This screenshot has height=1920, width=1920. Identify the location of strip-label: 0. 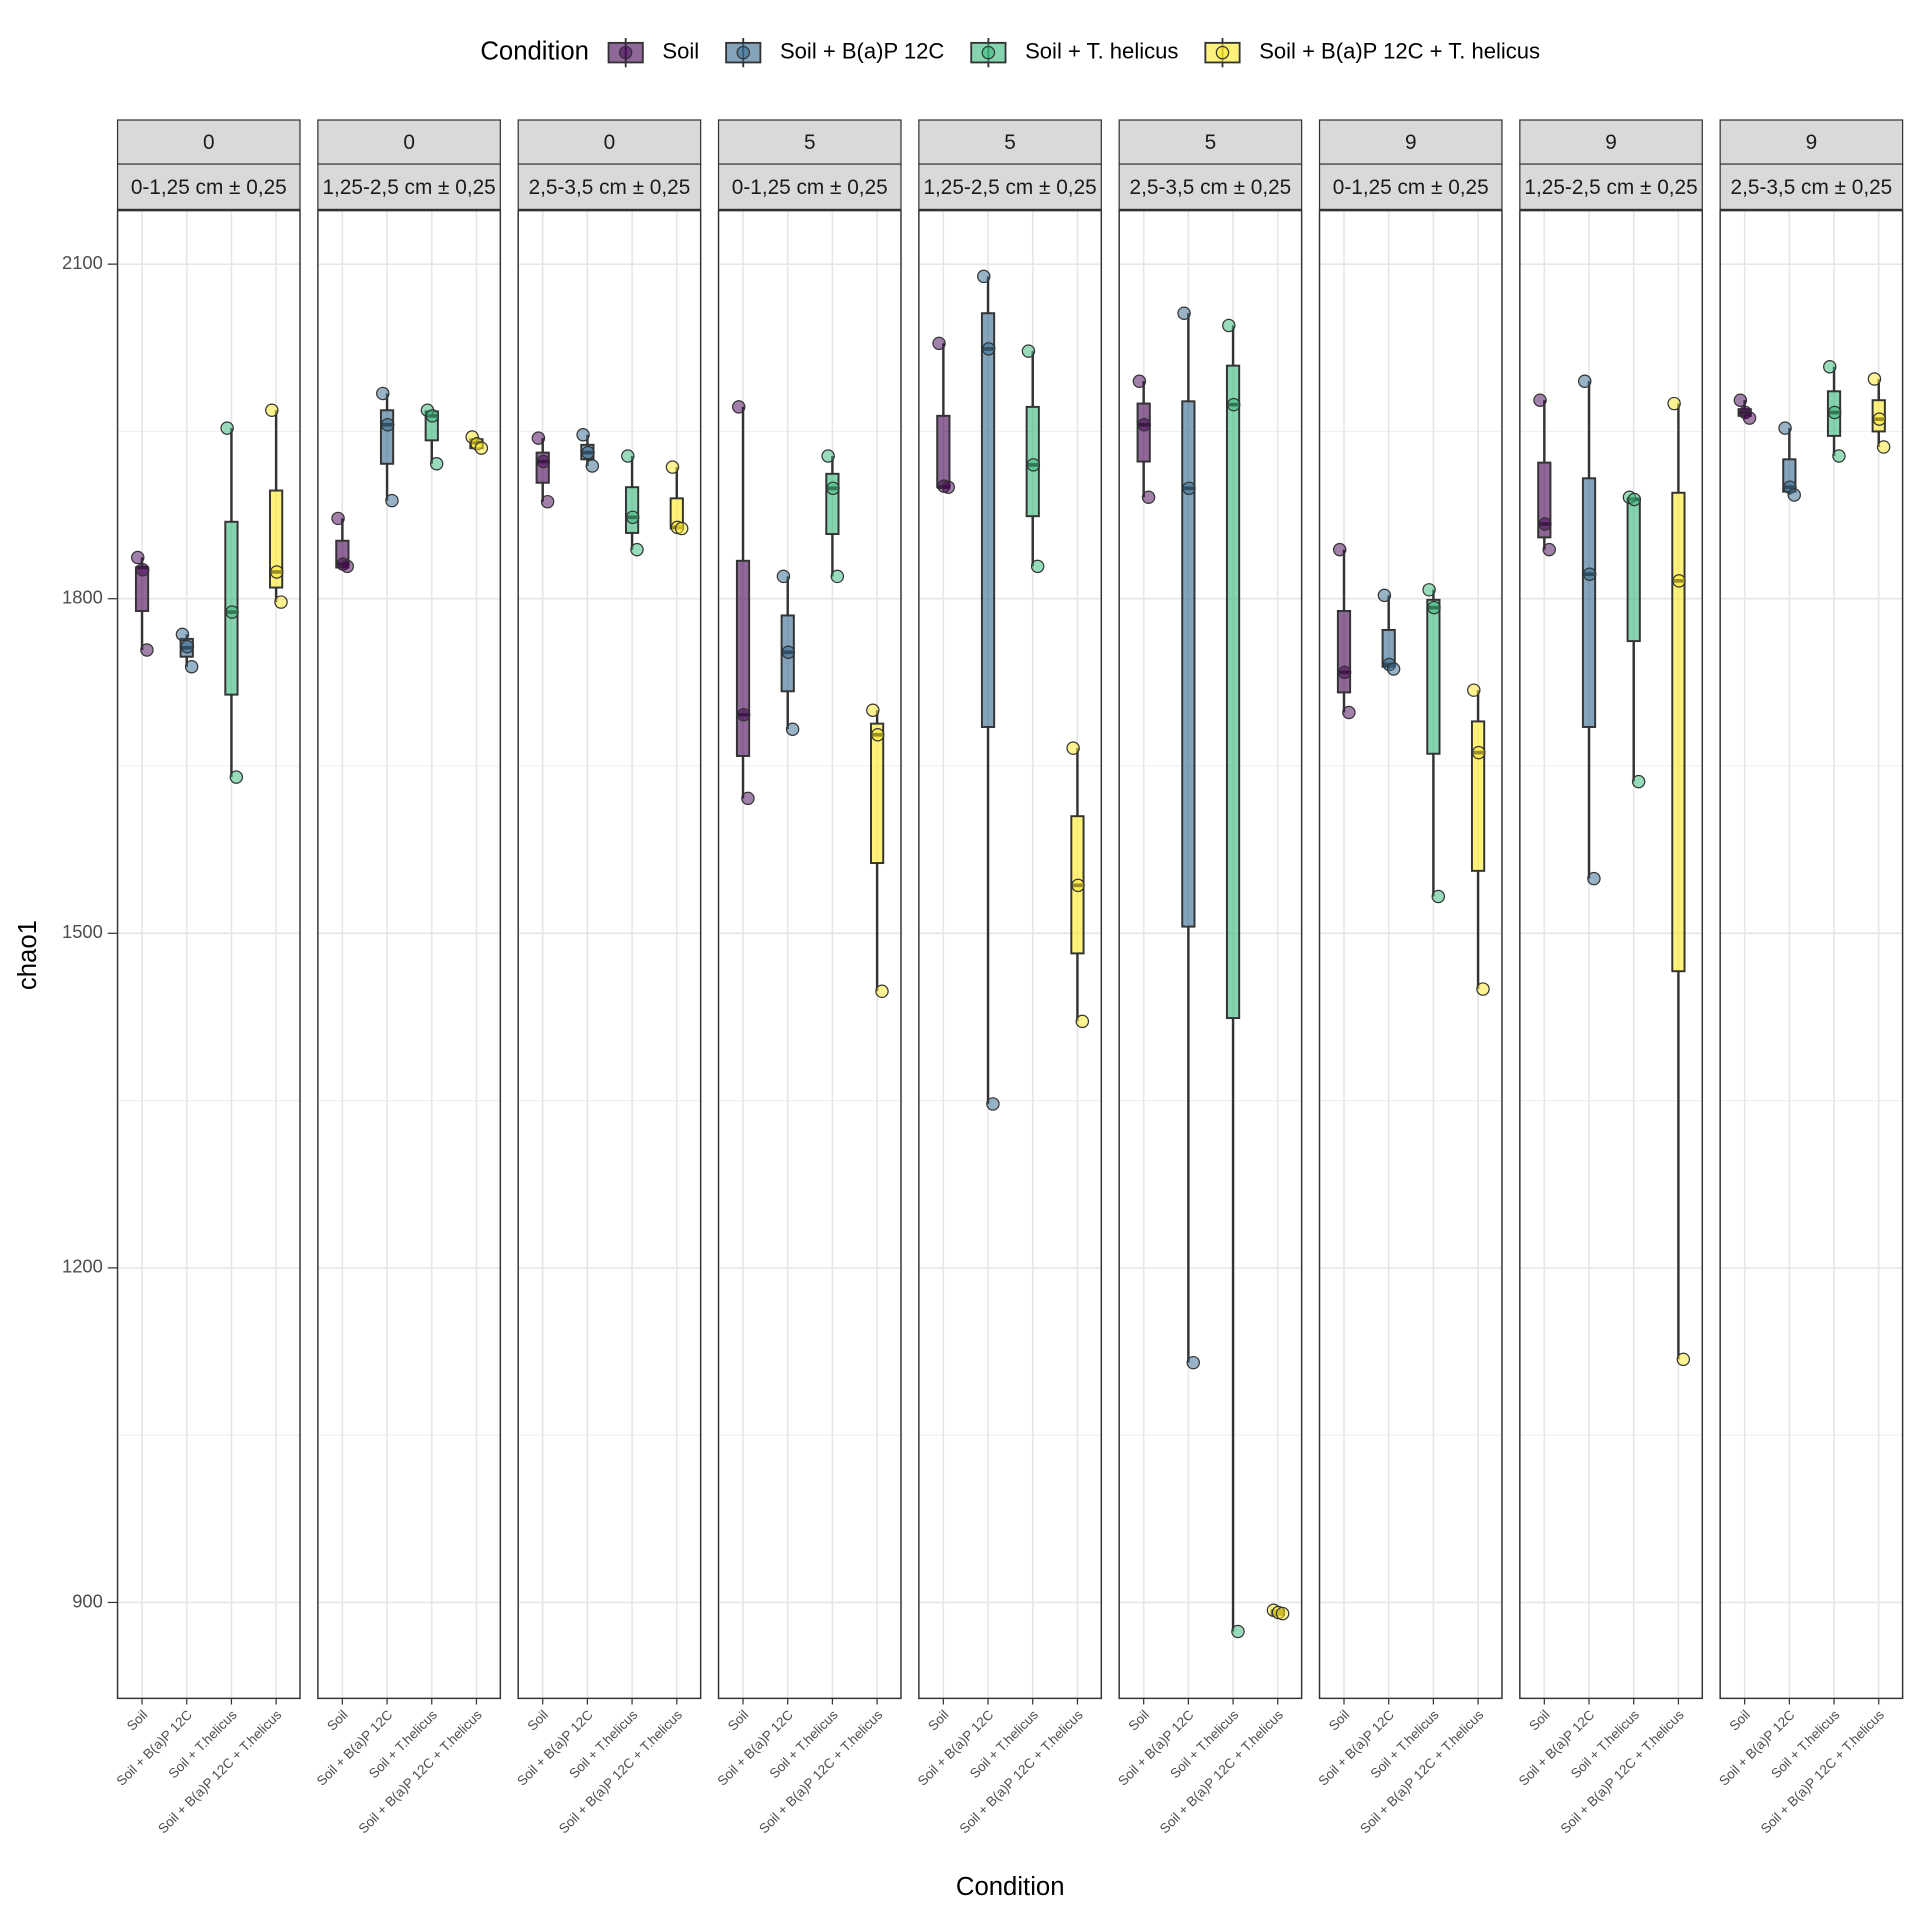
(209, 142).